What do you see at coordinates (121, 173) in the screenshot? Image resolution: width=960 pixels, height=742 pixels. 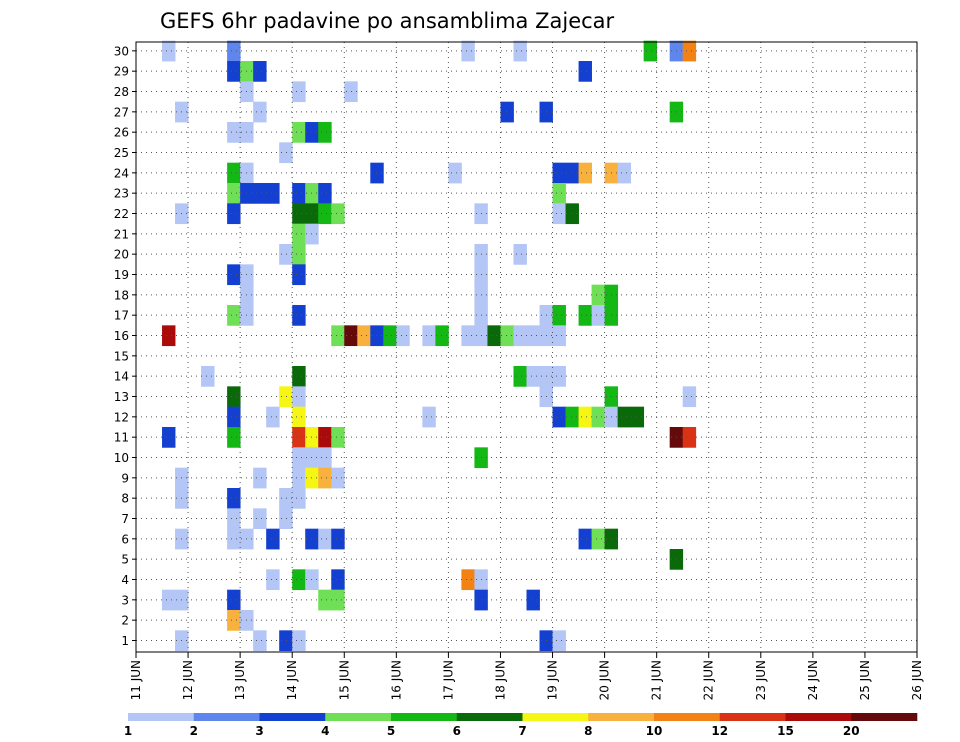 I see `y-tick-label: 24` at bounding box center [121, 173].